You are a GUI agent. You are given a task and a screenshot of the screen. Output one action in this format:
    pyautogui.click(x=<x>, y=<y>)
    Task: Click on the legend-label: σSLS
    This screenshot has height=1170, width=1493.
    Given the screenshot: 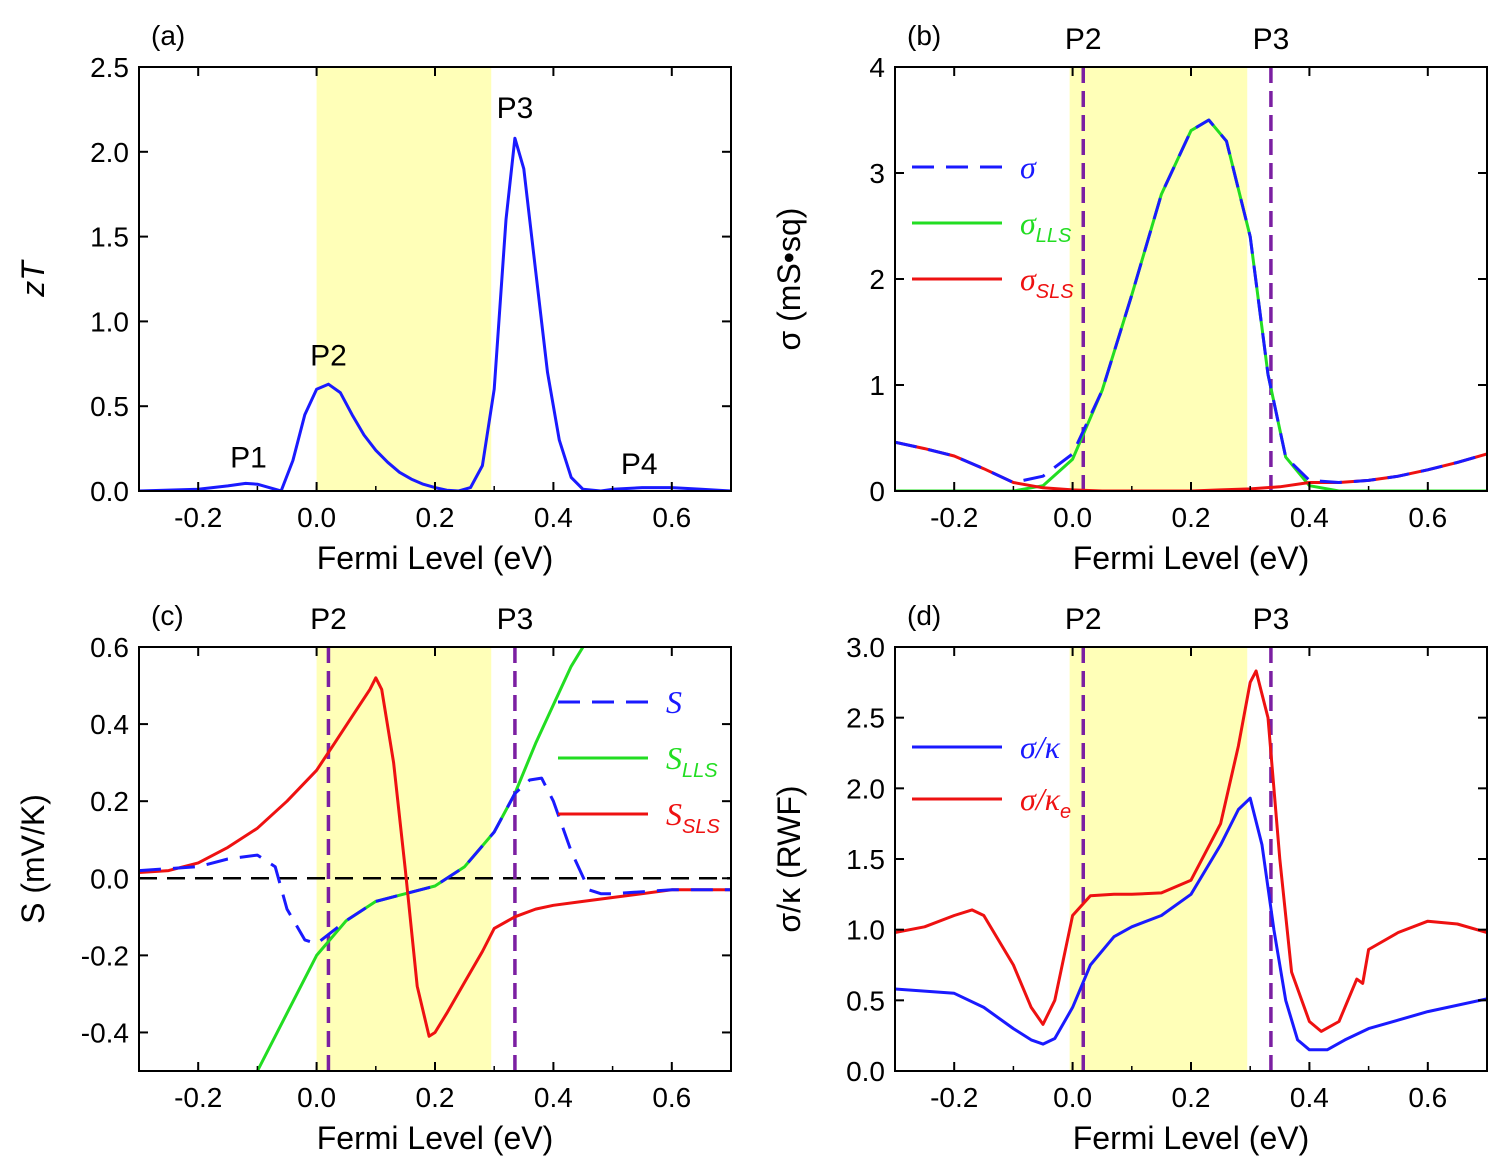 What is the action you would take?
    pyautogui.click(x=1047, y=282)
    